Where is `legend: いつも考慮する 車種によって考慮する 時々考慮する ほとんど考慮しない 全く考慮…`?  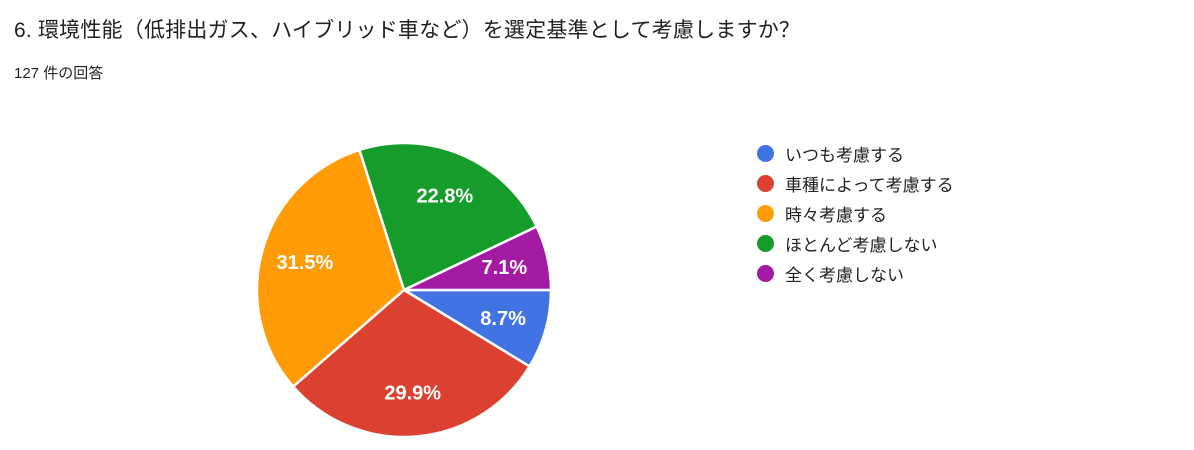
legend: いつも考慮する 車種によって考慮する 時々考慮する ほとんど考慮しない 全く考慮… is located at coordinates (855, 213).